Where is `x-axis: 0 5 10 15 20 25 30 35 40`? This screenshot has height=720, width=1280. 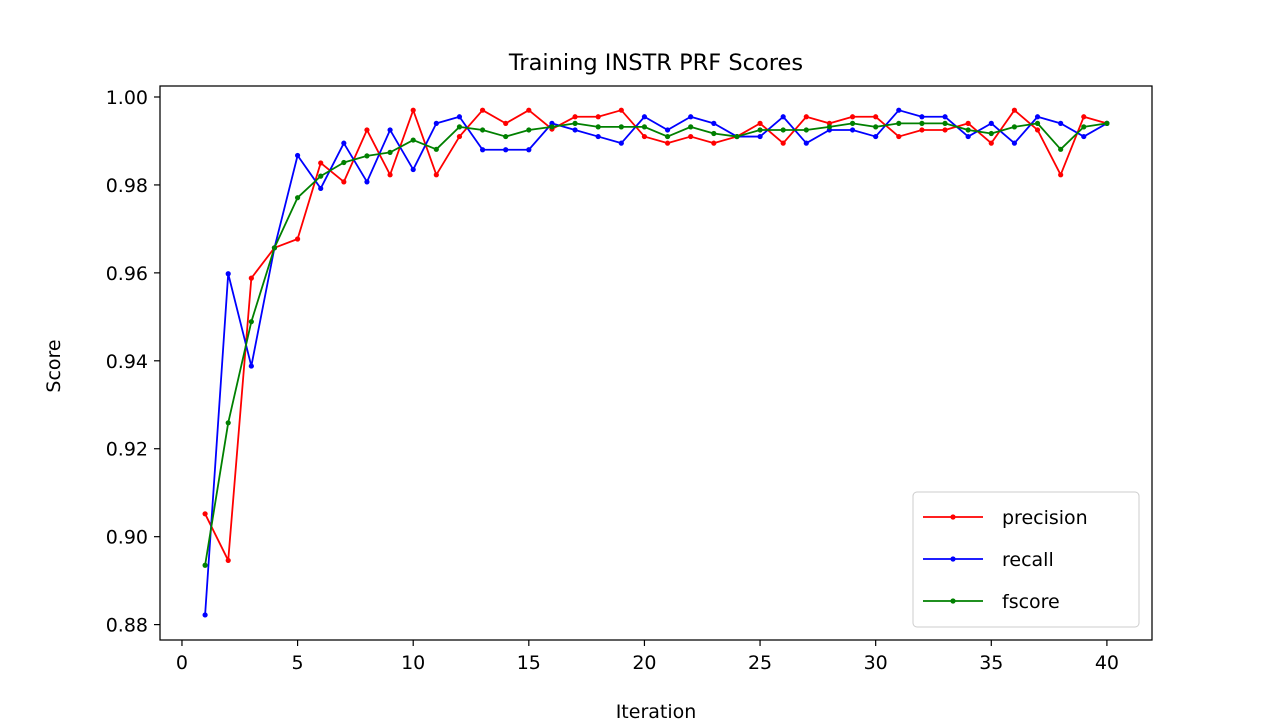
x-axis: 0 5 10 15 20 25 30 35 40 is located at coordinates (647, 657).